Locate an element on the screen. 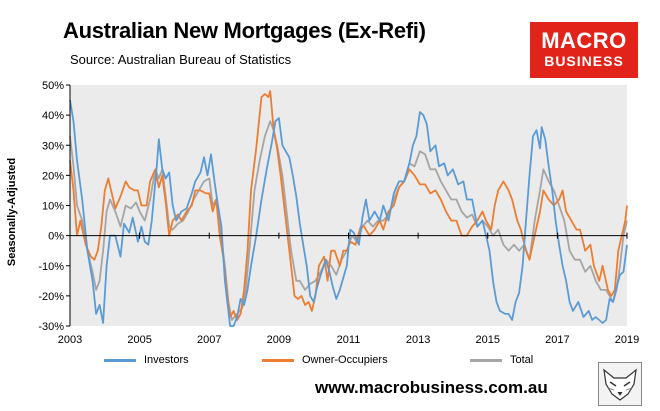  legend-item-investors: Investors is located at coordinates (146, 360).